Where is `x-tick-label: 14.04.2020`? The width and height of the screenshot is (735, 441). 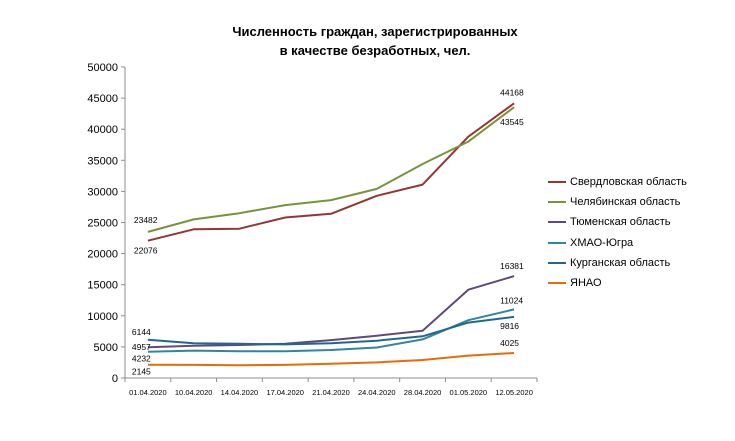 x-tick-label: 14.04.2020 is located at coordinates (240, 392).